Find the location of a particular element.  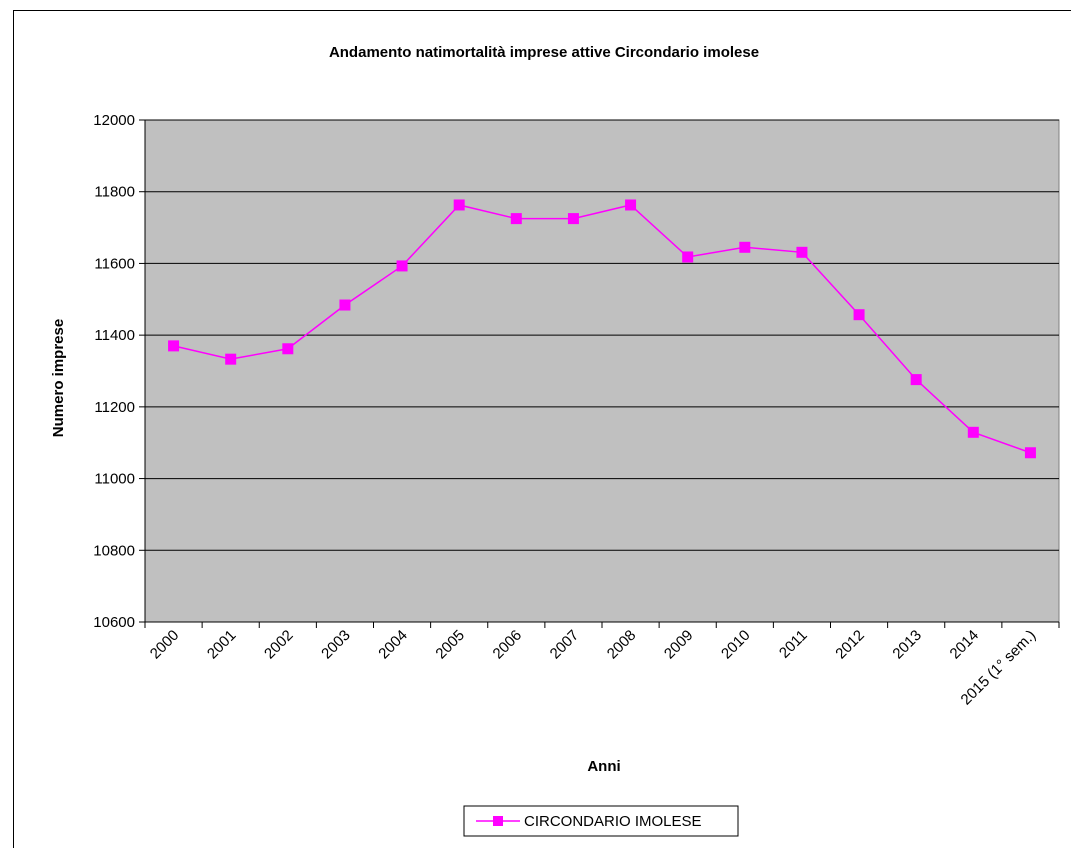

legend-label: CIRCONDARIO IMOLESE is located at coordinates (613, 821).